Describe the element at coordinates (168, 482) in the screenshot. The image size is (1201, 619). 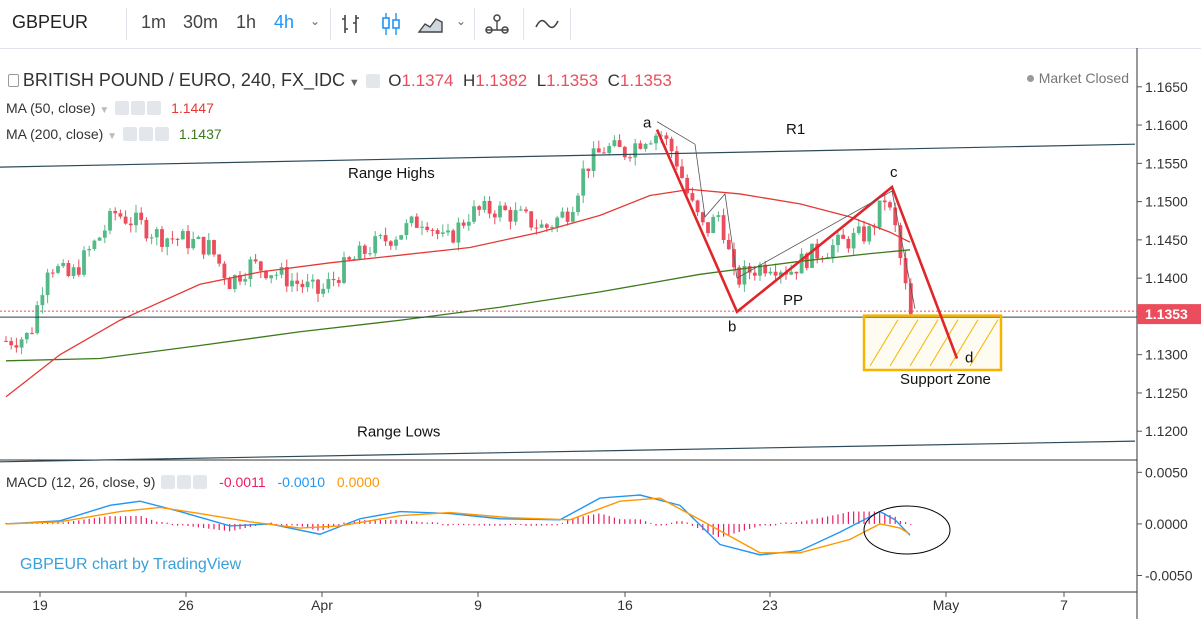
I see `macd-visibility-icon` at that location.